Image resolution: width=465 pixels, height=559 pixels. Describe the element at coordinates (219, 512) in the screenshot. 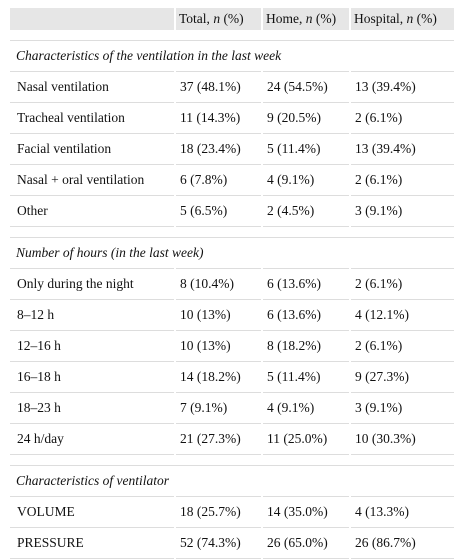

I see `data-cell: 18 (25.7%)` at that location.